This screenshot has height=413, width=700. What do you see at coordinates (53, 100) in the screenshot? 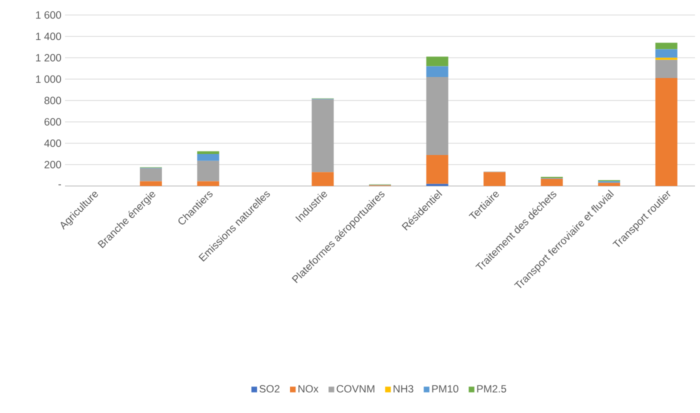
I see `y-tick-label: 800` at bounding box center [53, 100].